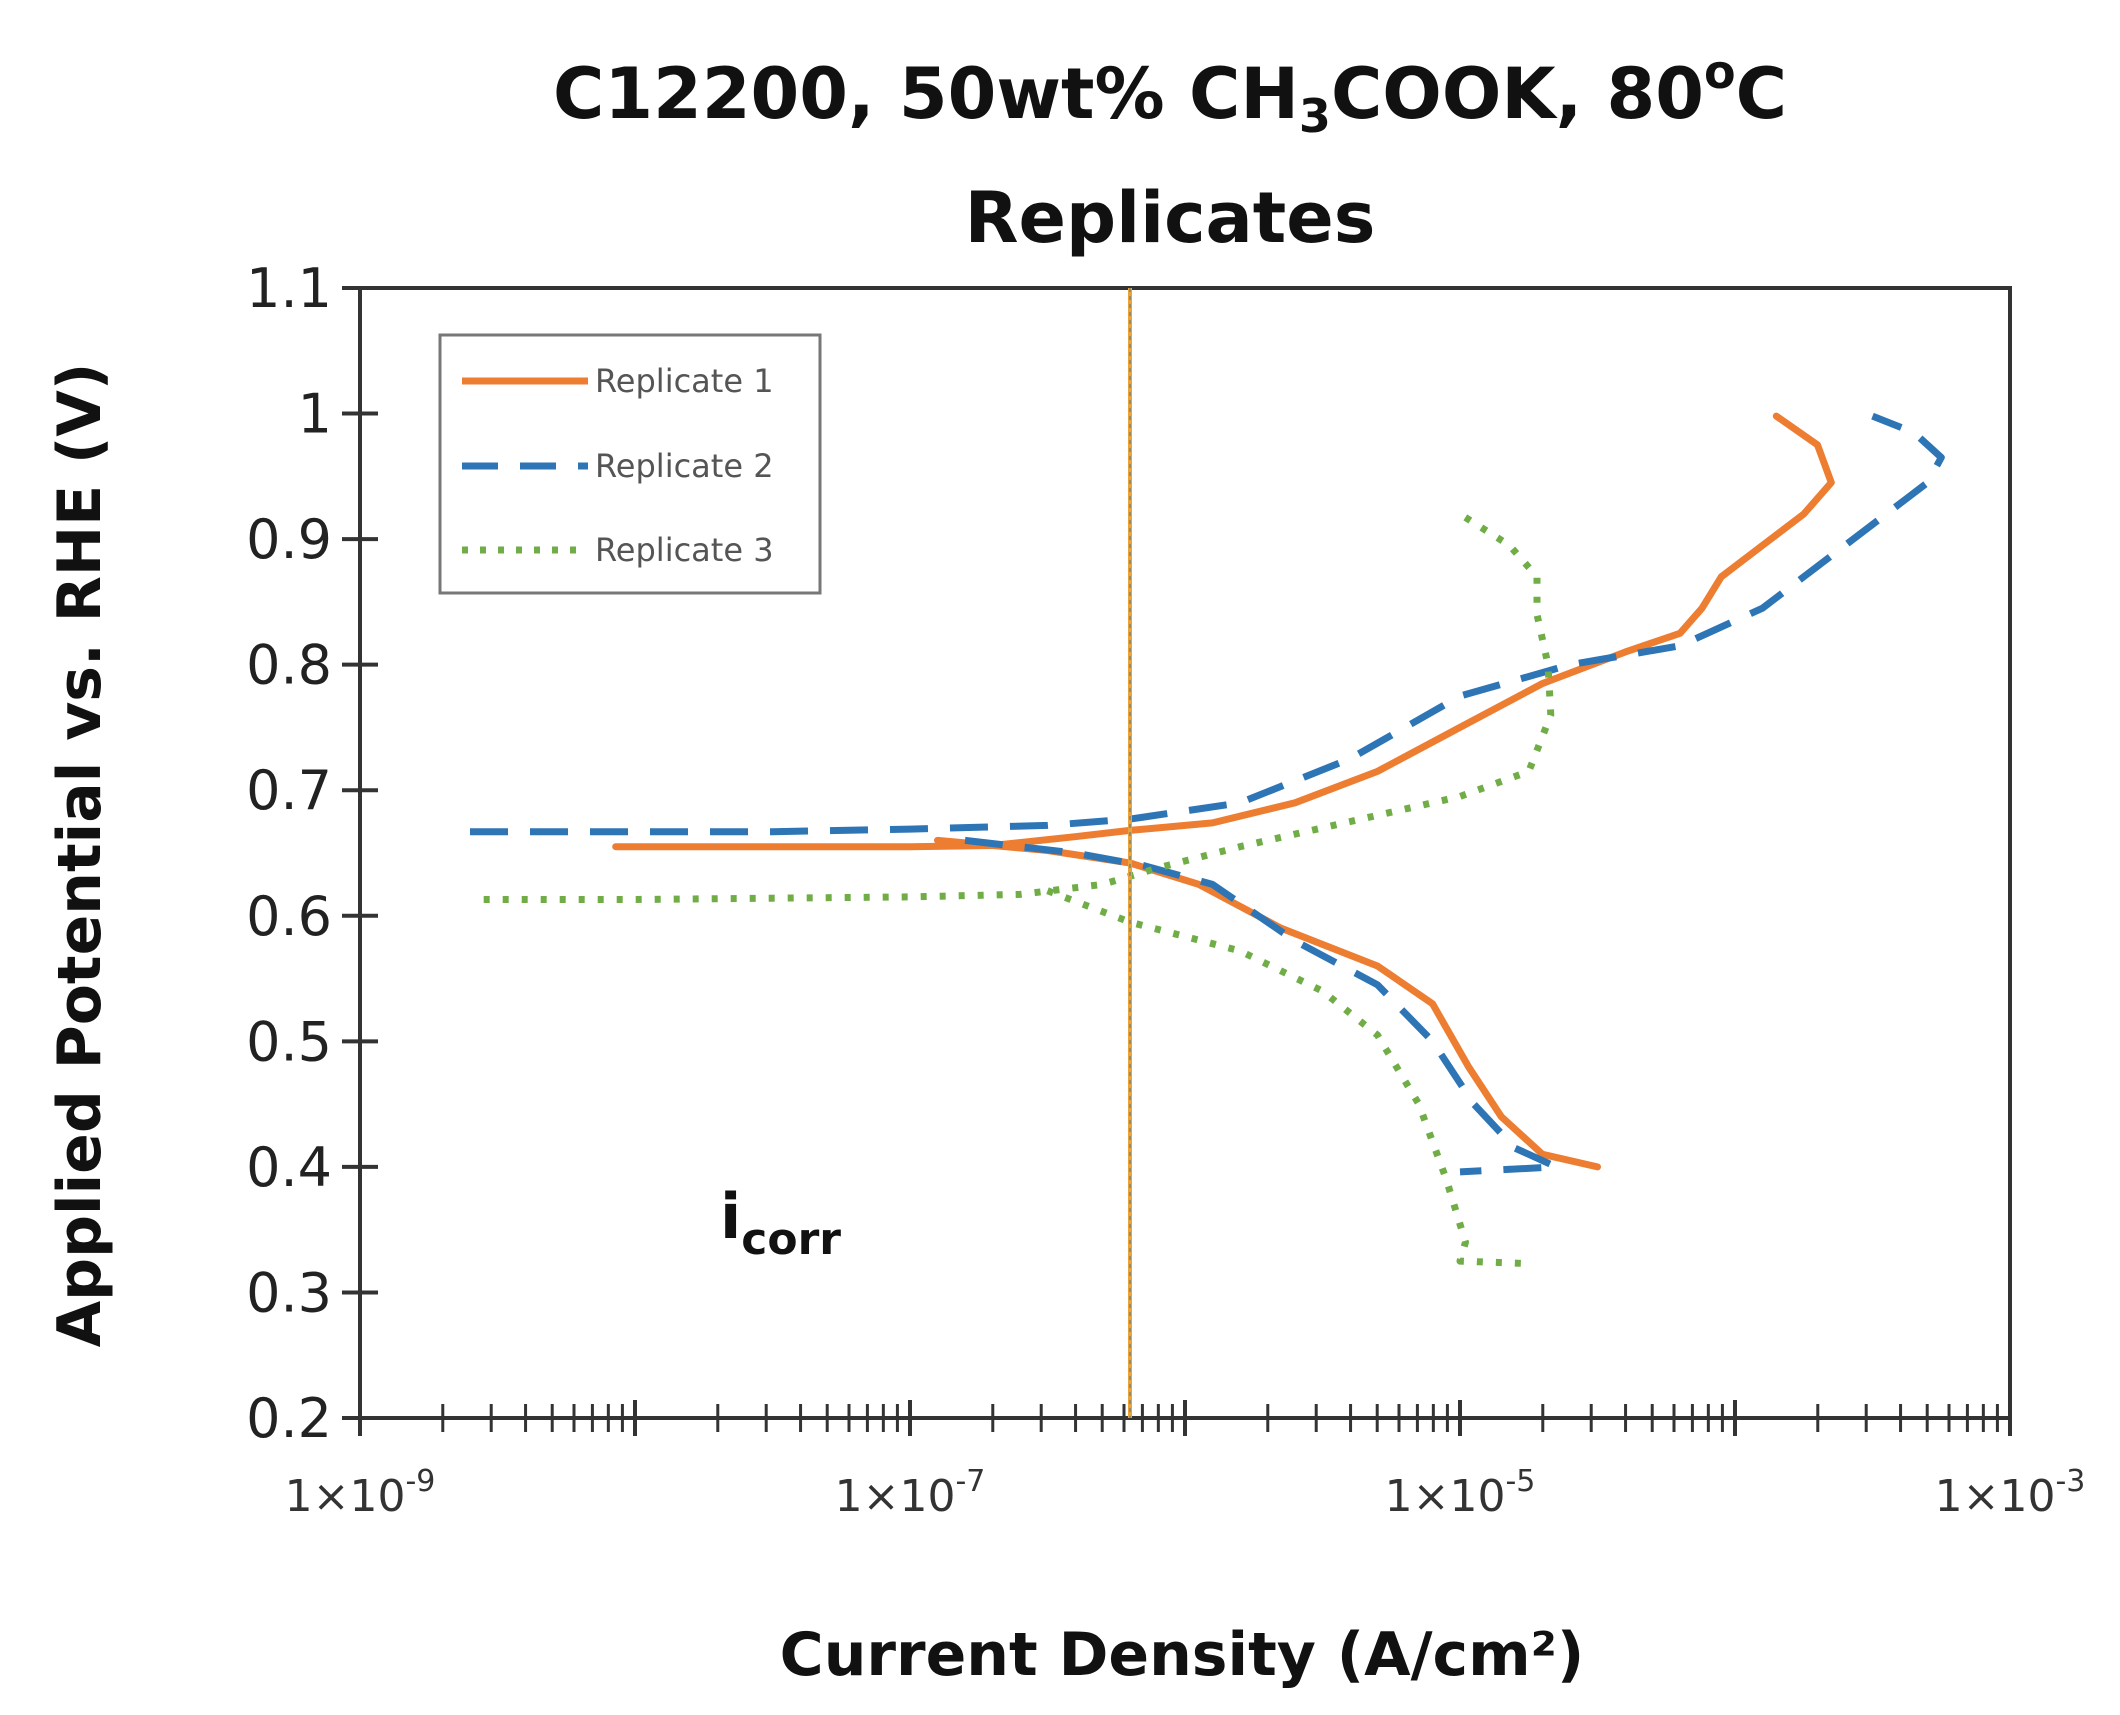  I want to click on legend-label-replicate-3: Replicate 3, so click(684, 550).